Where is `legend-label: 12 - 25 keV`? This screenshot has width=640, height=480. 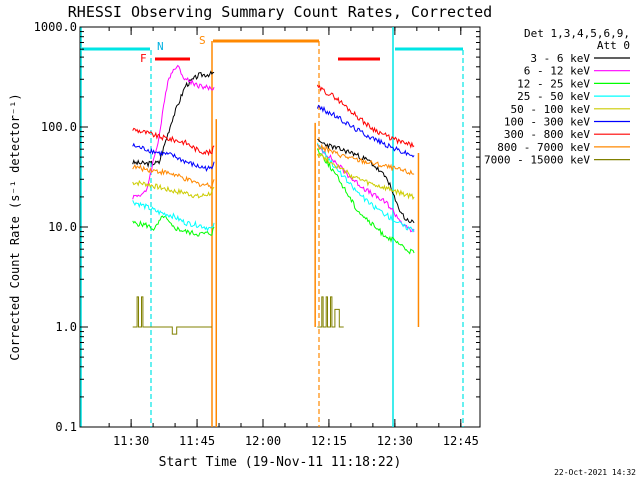
legend-label: 12 - 25 keV is located at coordinates (553, 83).